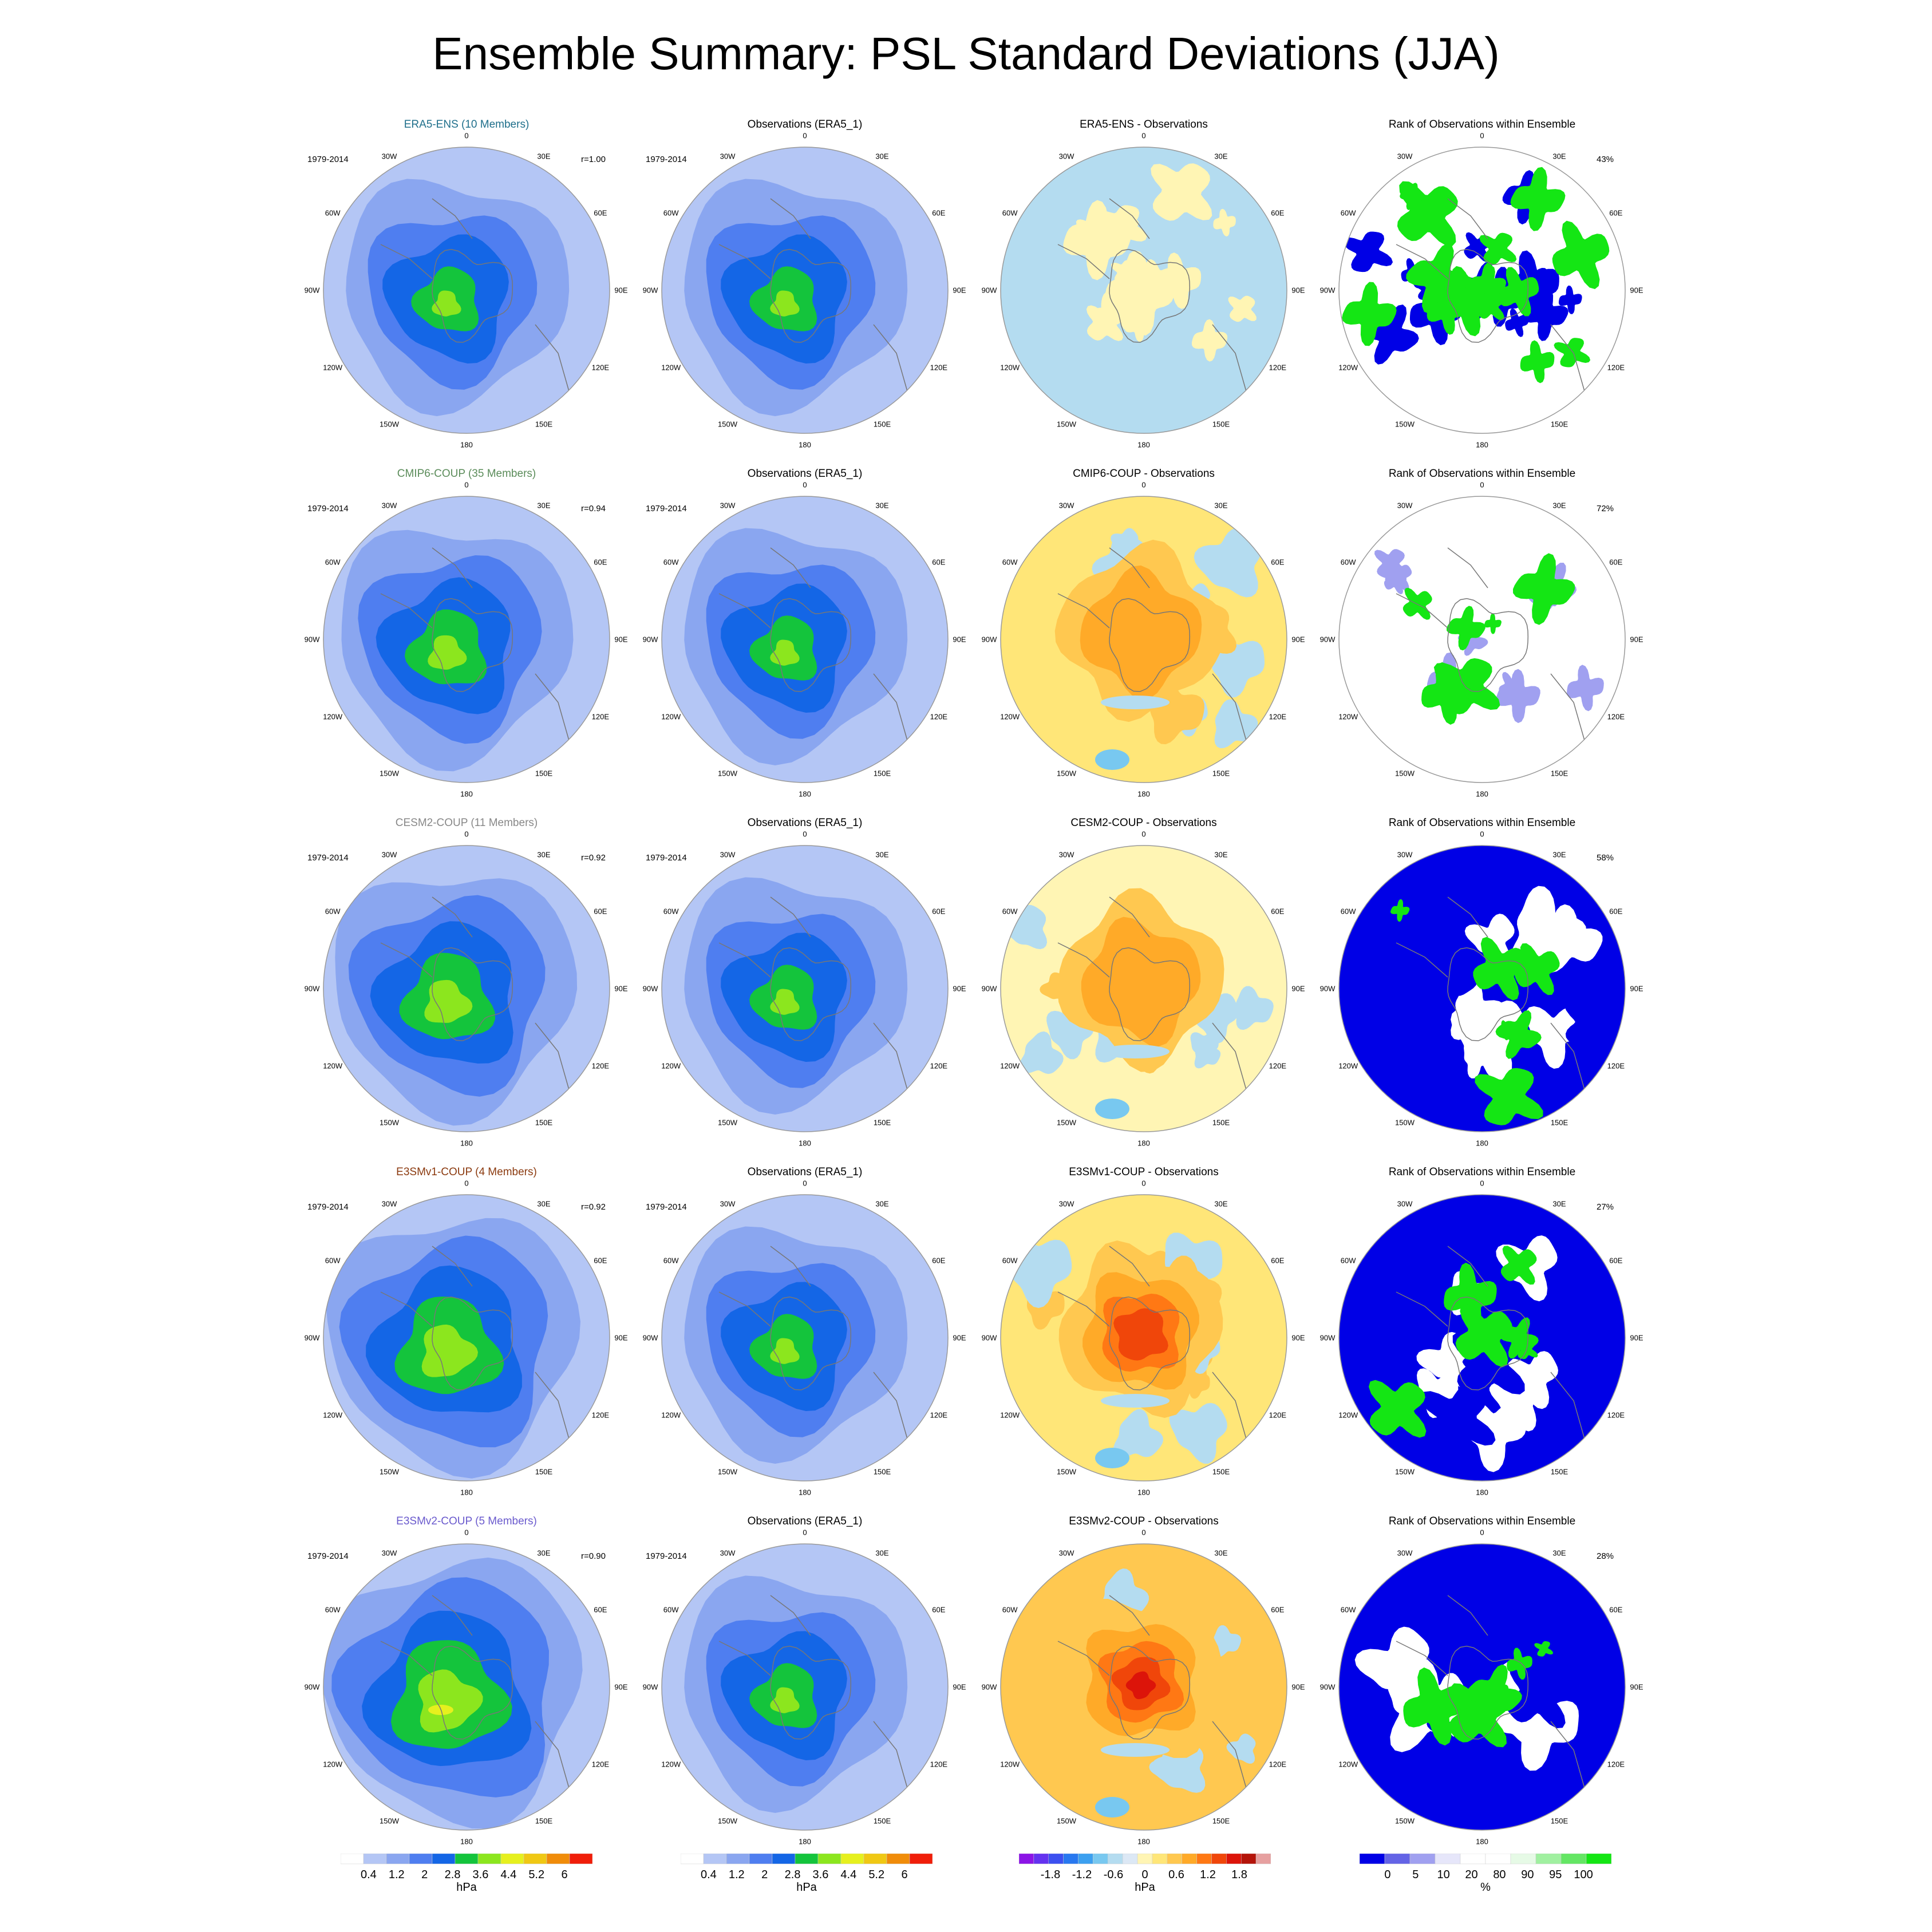 This screenshot has height=1932, width=1932. I want to click on panel-title: Rank of Observations within Ensemble, so click(1482, 474).